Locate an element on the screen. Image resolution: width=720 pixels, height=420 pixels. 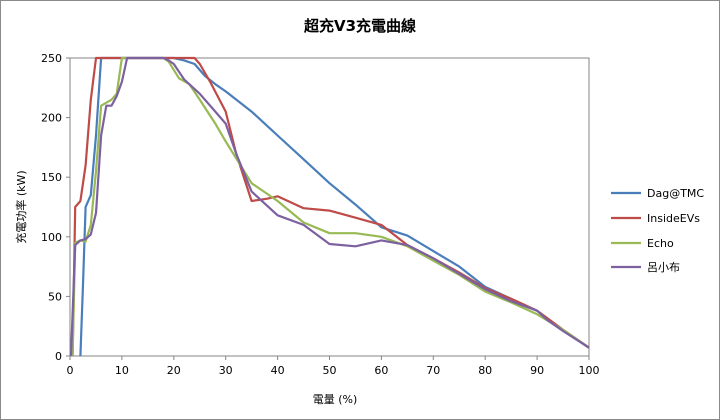
y-tick-label: 200 is located at coordinates (51, 118).